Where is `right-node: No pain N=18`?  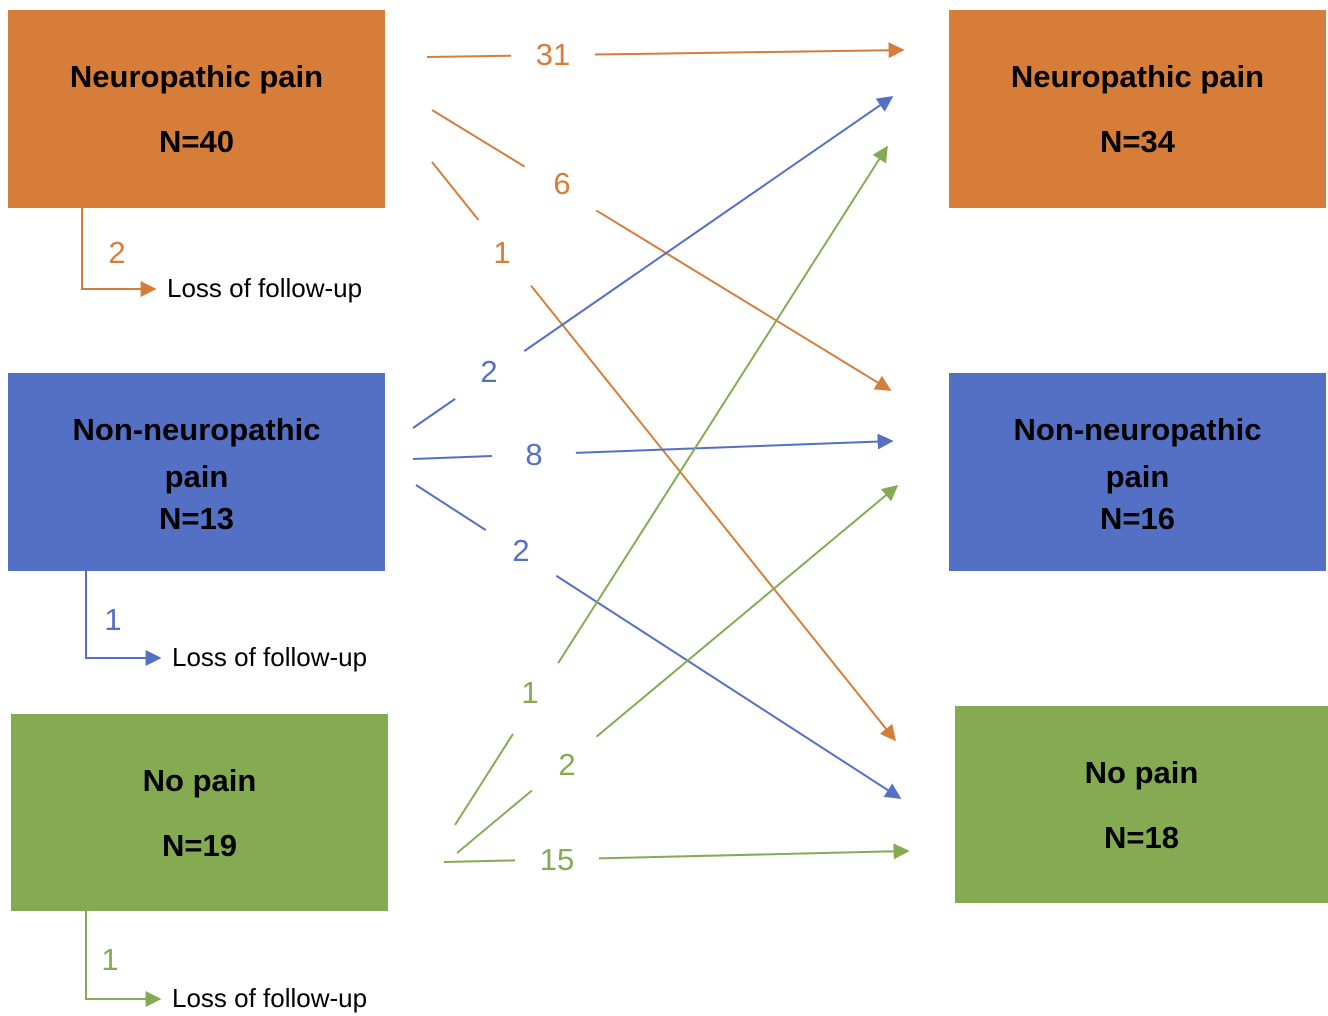 right-node: No pain N=18 is located at coordinates (1141, 804).